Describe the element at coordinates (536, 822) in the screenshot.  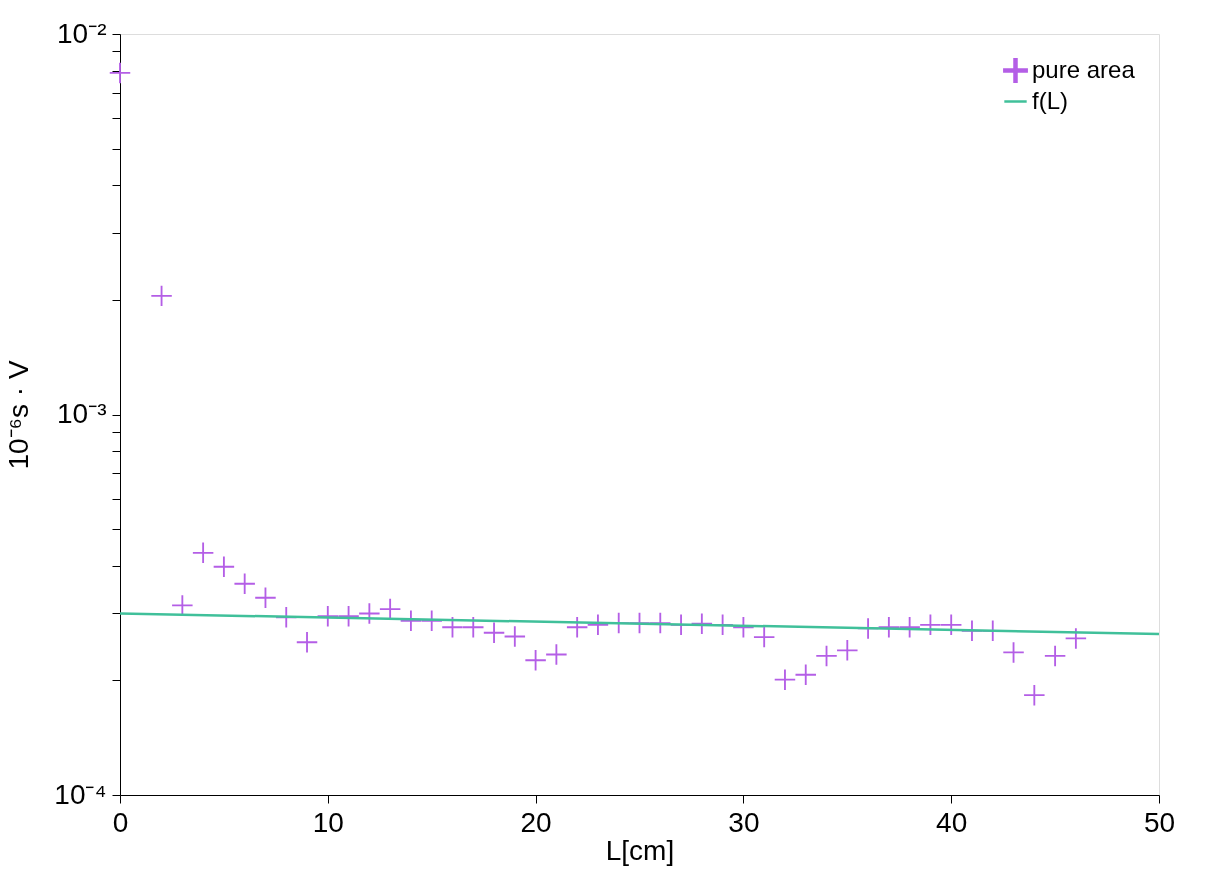
I see `x-tick-label: 20` at that location.